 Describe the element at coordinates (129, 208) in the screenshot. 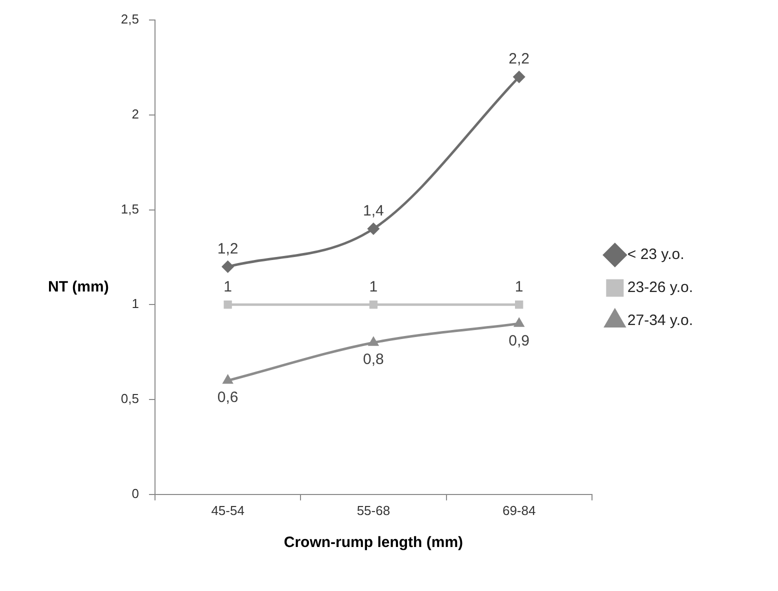

I see `y-tick-label: 1,5` at that location.